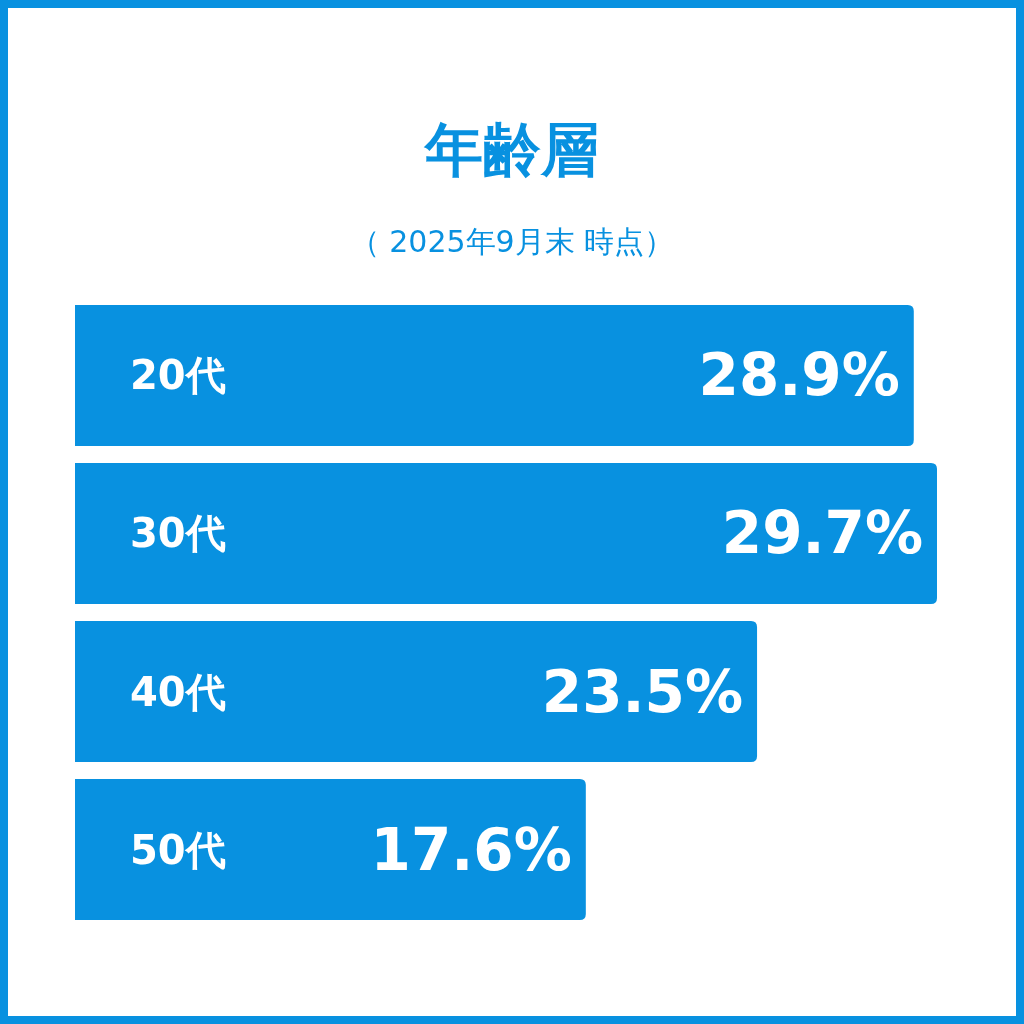 This screenshot has height=1024, width=1024. I want to click on data-label: 29.7%, so click(822, 533).